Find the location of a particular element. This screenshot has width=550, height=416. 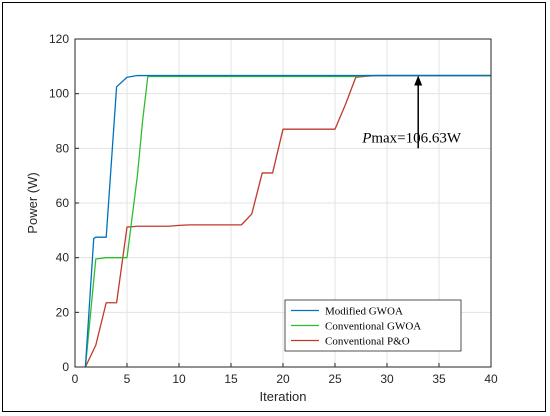

y-tick-label: 60 is located at coordinates (63, 203).